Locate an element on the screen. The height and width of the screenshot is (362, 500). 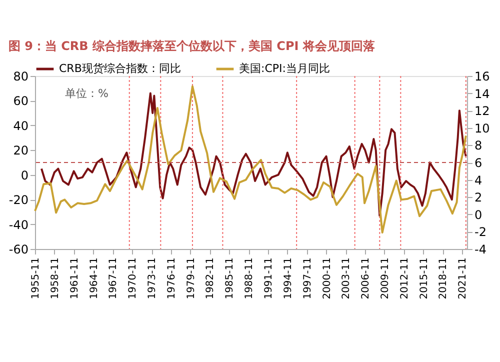
x-tick-label: 2000-11 is located at coordinates (327, 279).